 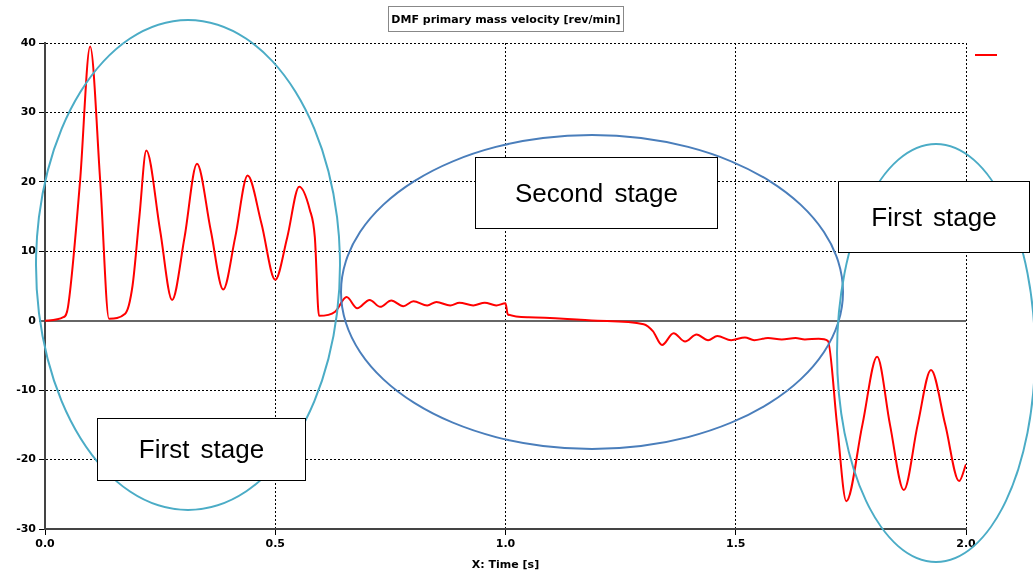 What do you see at coordinates (28, 112) in the screenshot?
I see `y-tick-label: 30` at bounding box center [28, 112].